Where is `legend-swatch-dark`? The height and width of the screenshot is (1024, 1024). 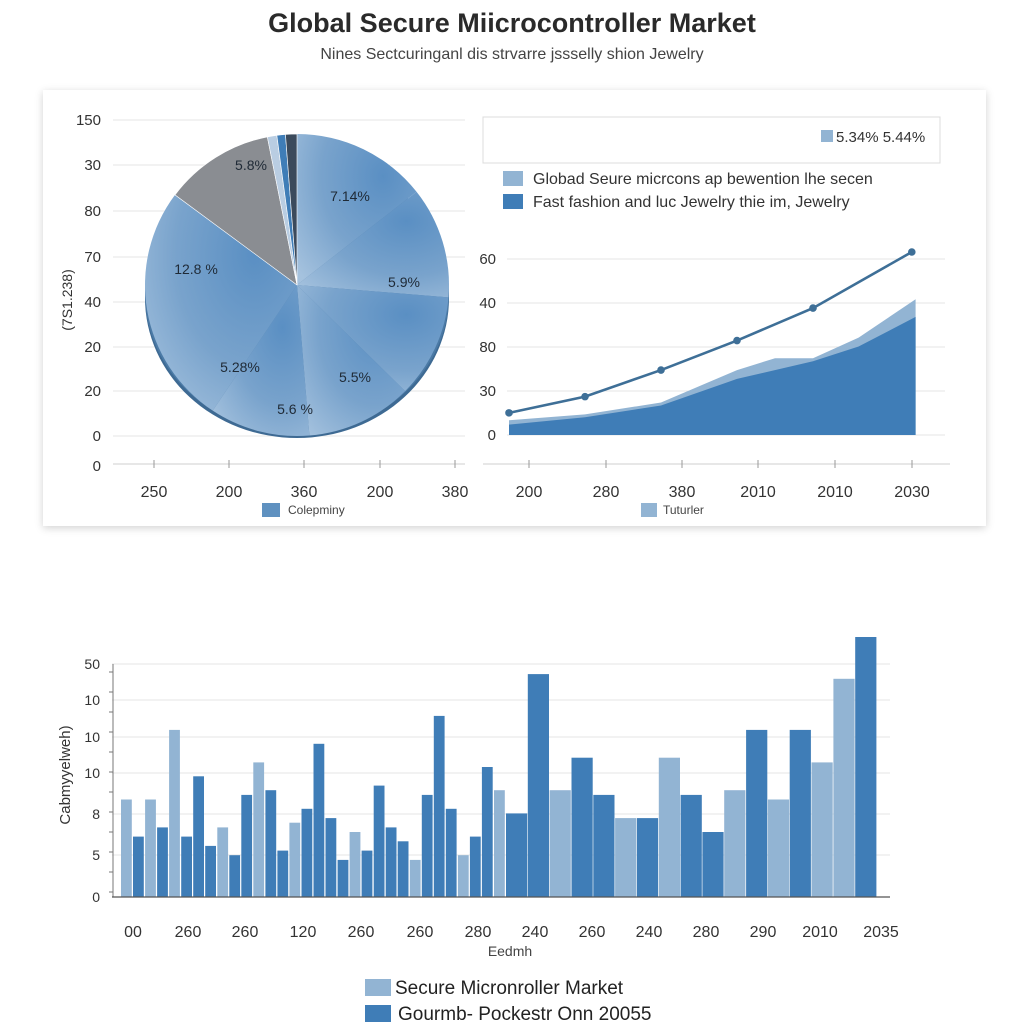 legend-swatch-dark is located at coordinates (513, 201).